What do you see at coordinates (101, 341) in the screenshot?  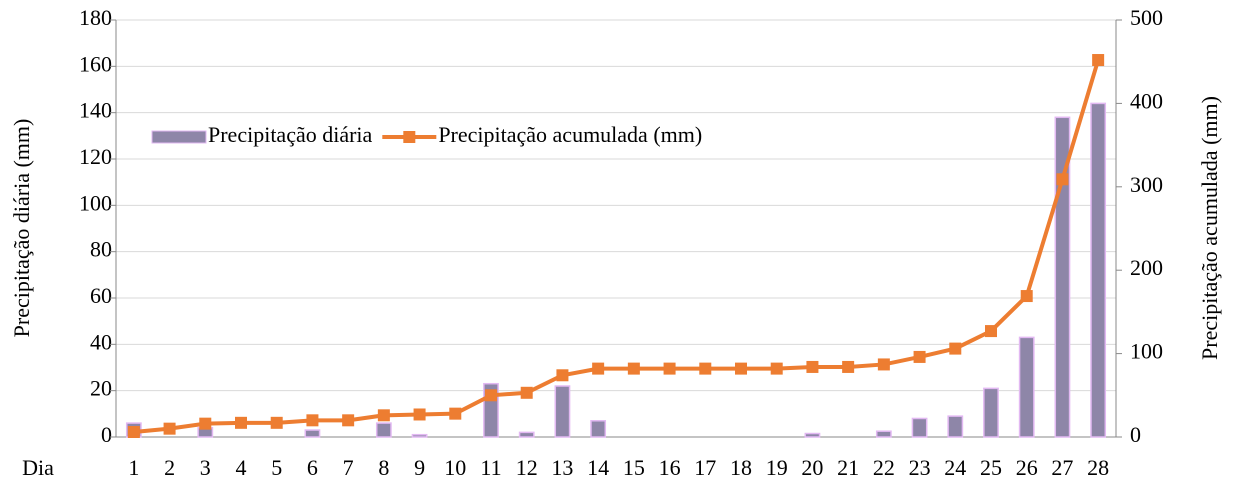 I see `y-tick-label: 40` at bounding box center [101, 341].